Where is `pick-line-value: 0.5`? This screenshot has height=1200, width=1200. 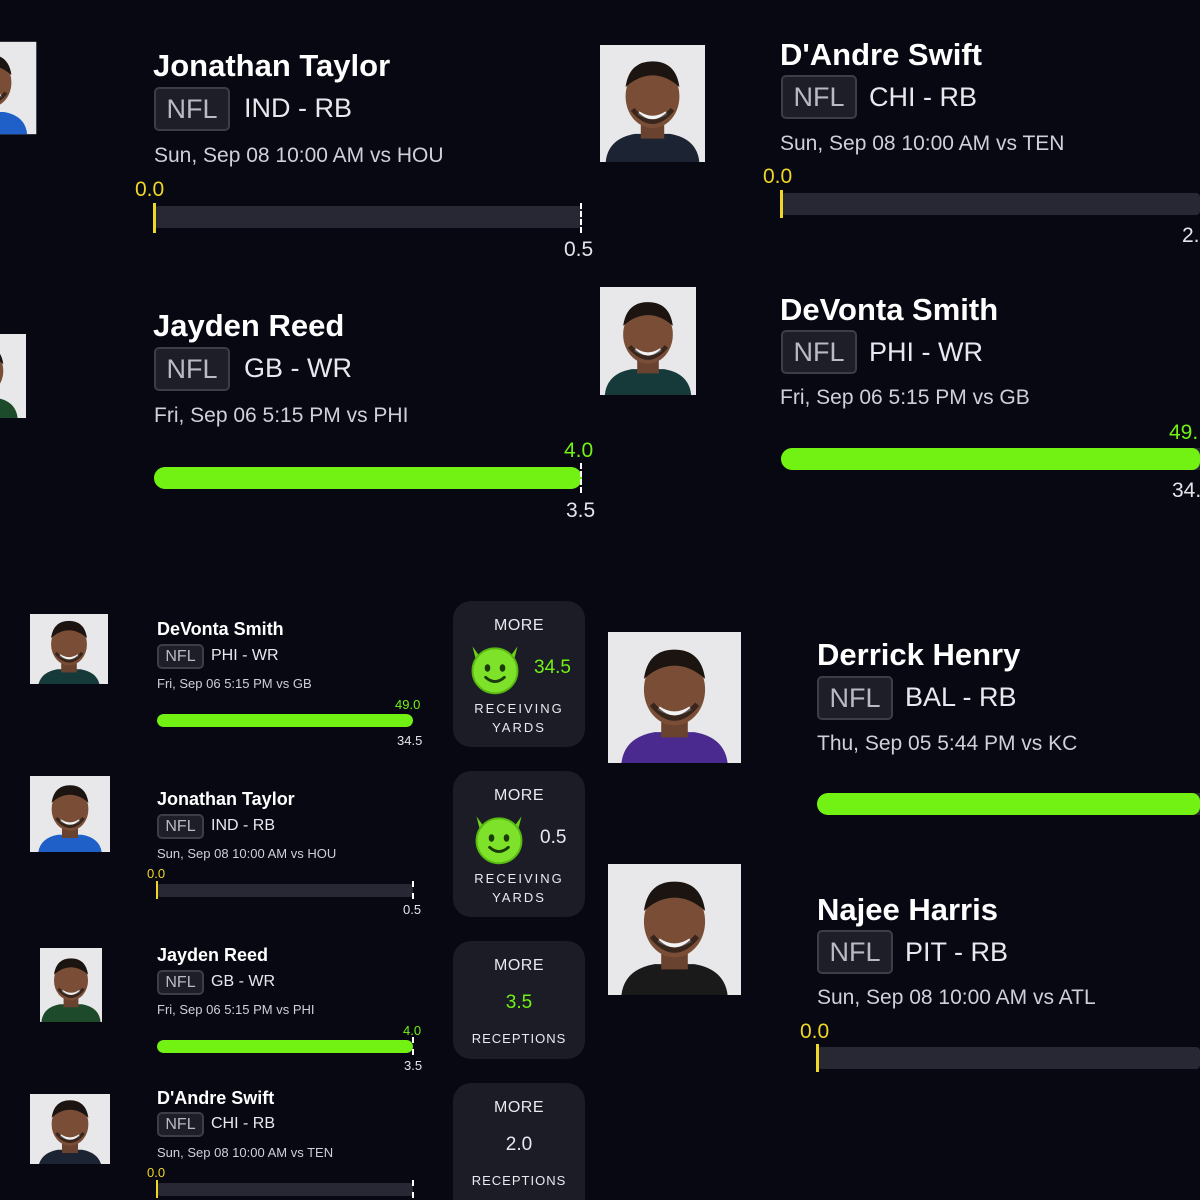 pick-line-value: 0.5 is located at coordinates (553, 837).